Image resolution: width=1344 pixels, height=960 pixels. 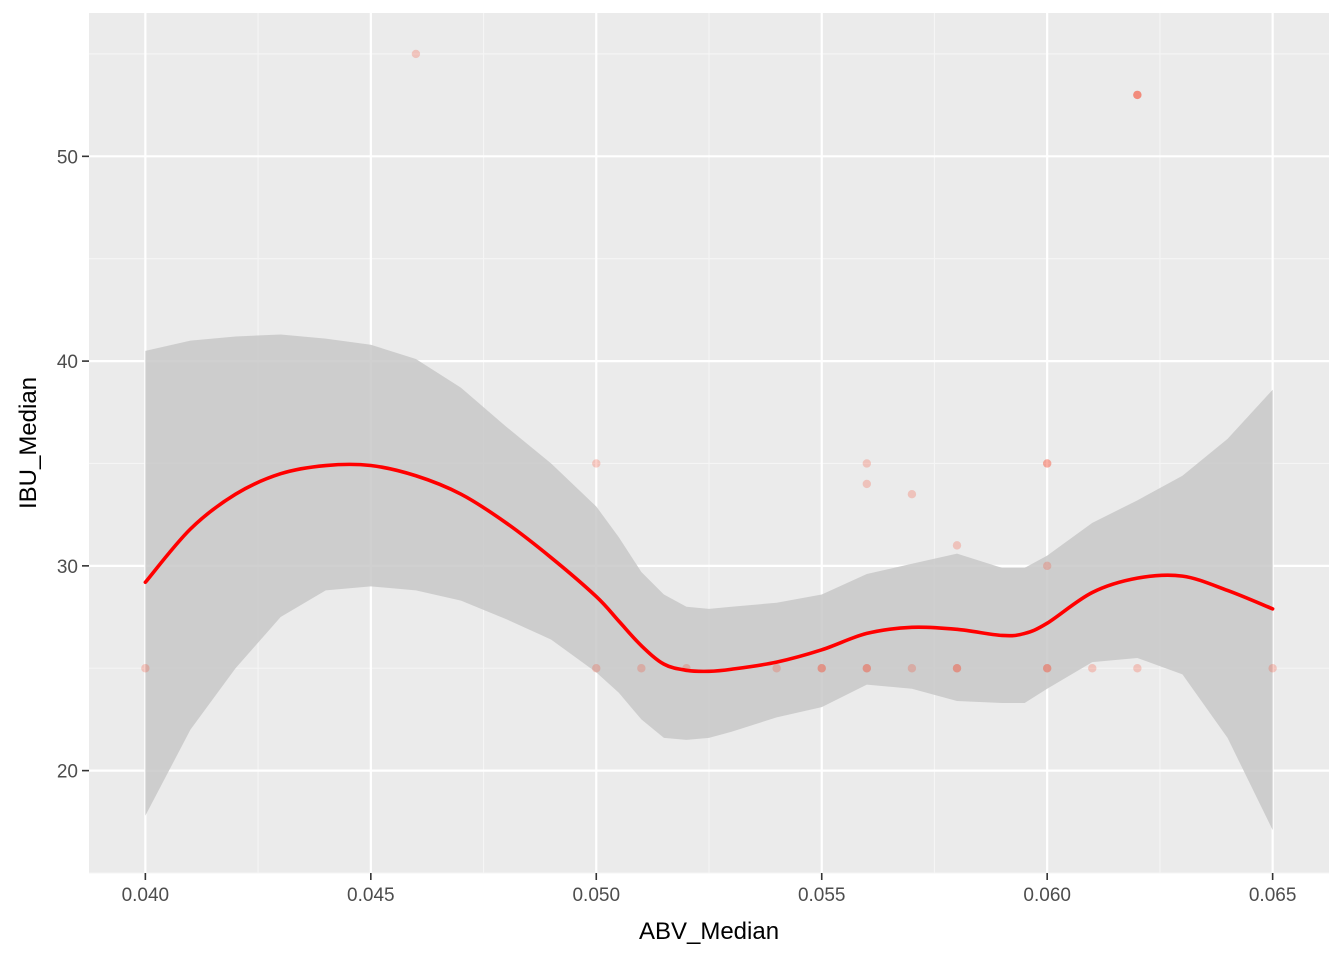 I want to click on x-tick-label: 0.040, so click(x=146, y=895).